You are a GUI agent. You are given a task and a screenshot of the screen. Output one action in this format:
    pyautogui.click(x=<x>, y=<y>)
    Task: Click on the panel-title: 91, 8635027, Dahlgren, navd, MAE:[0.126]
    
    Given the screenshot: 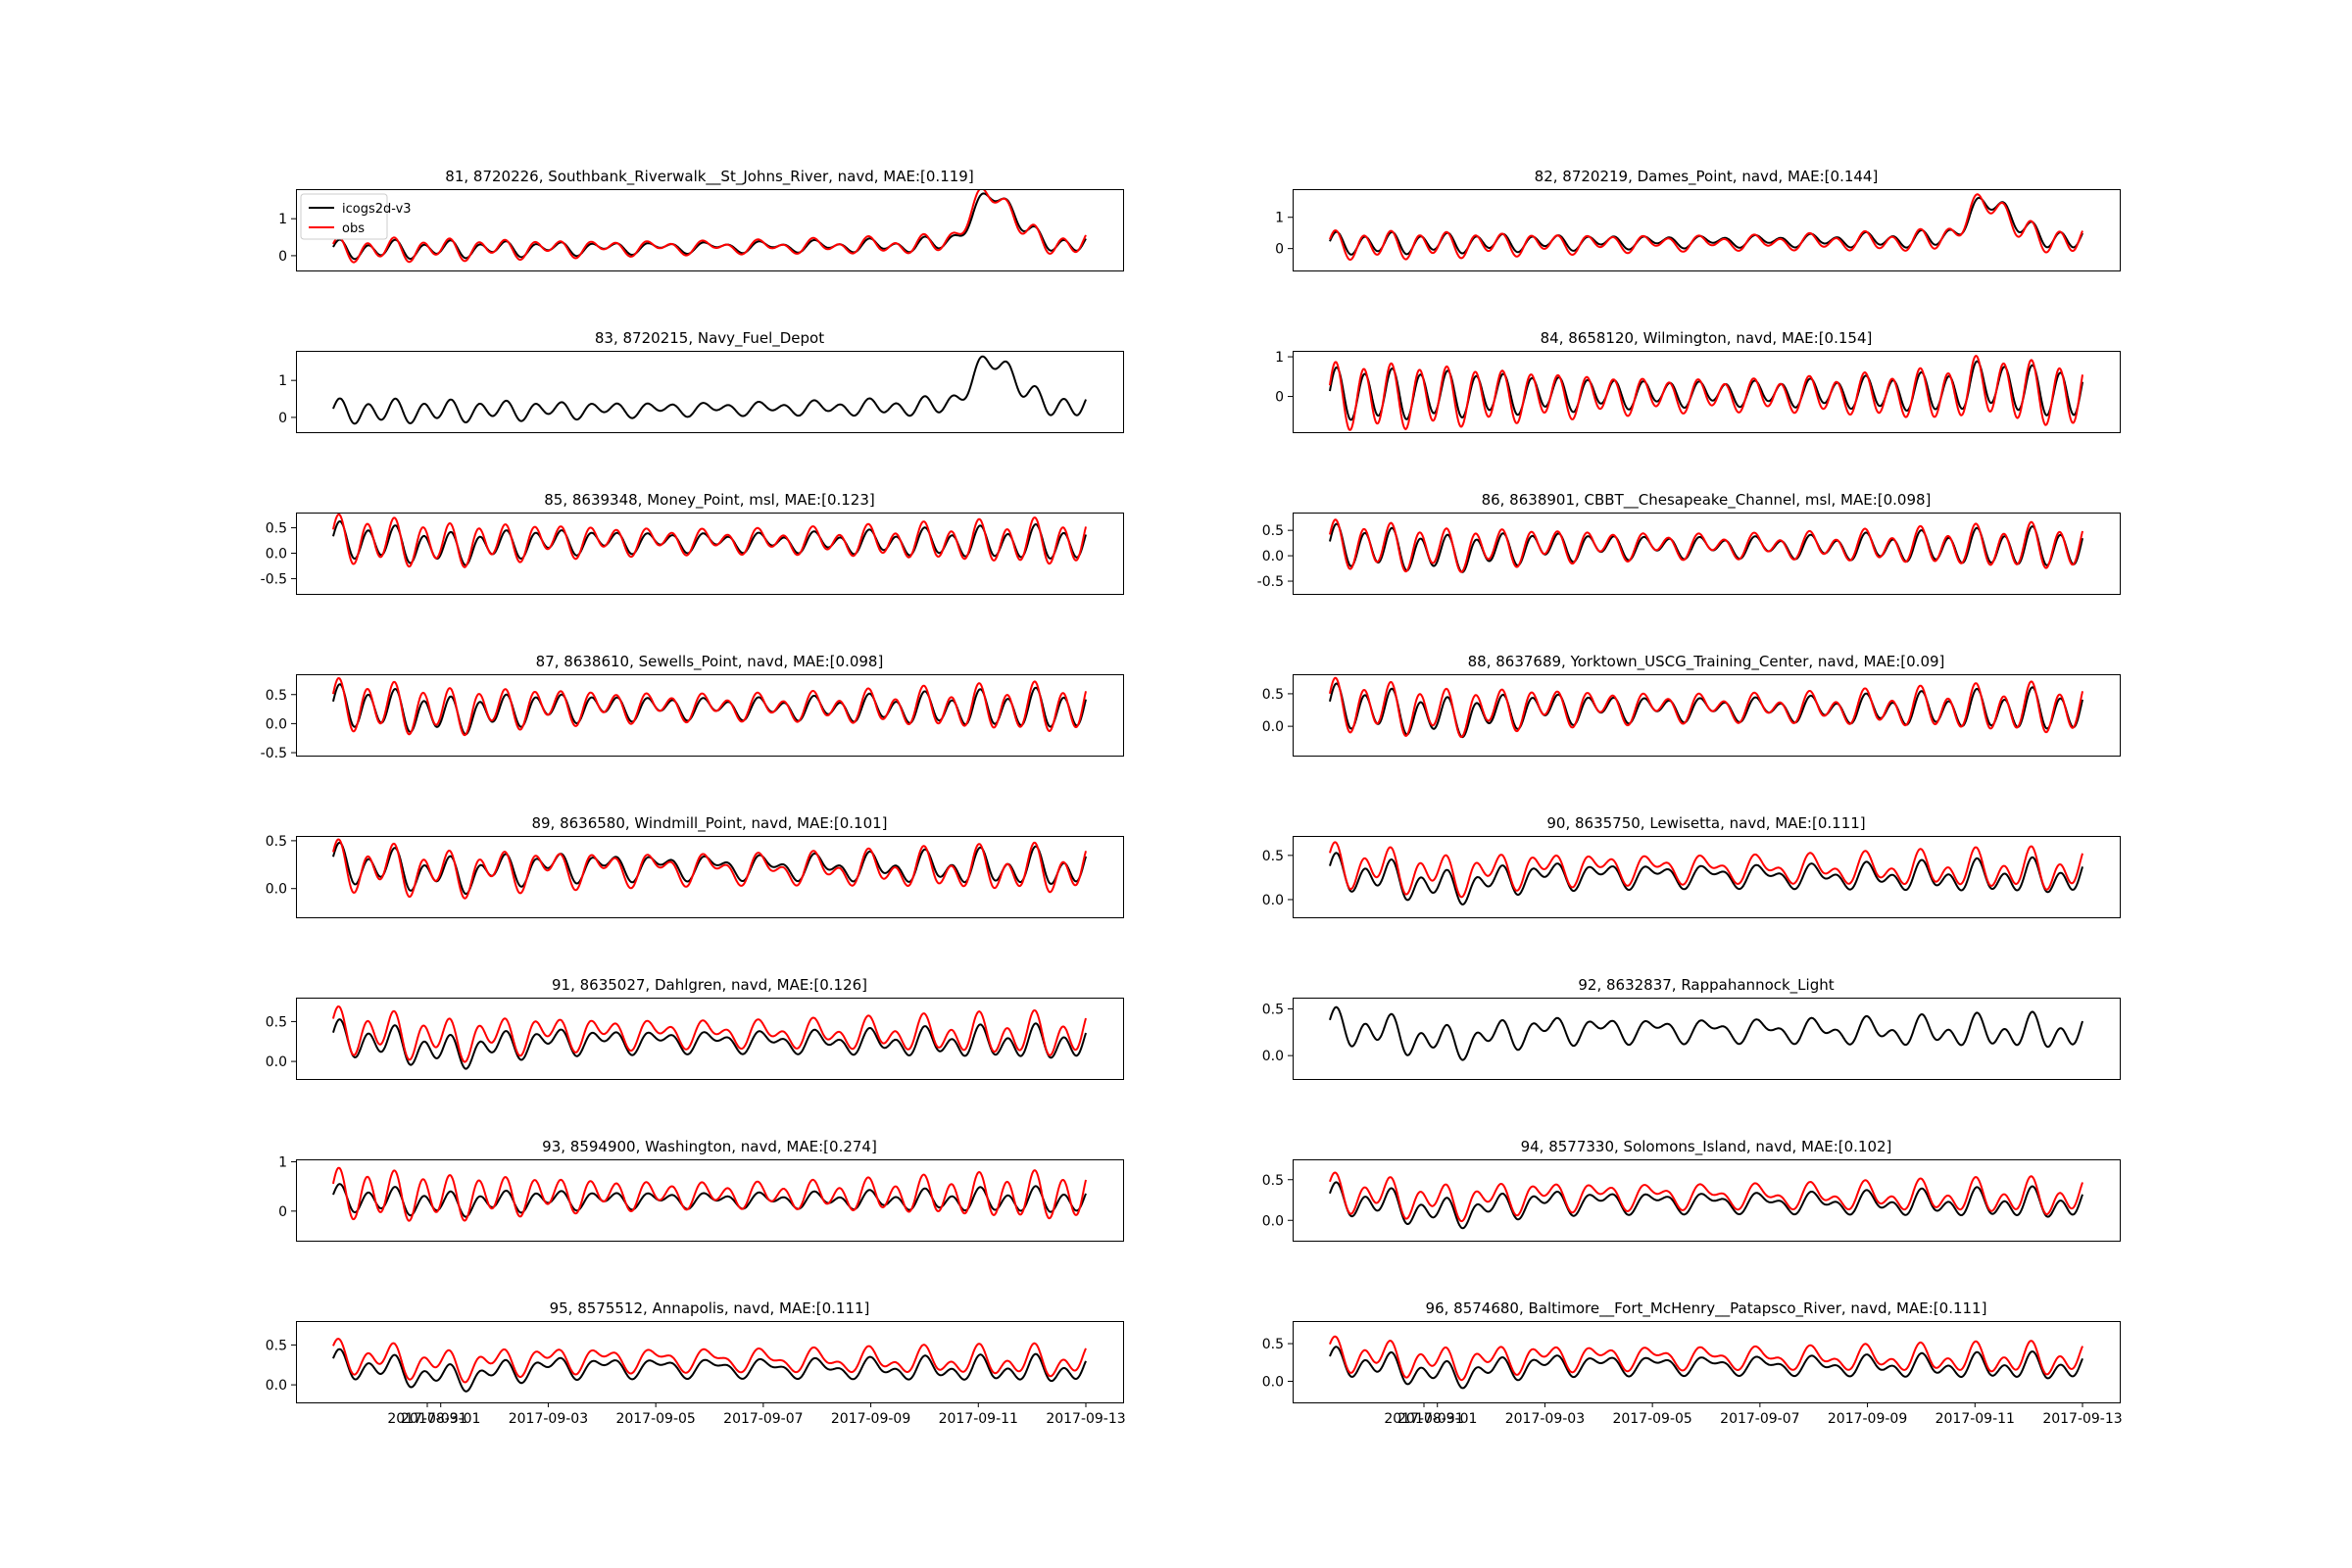 What is the action you would take?
    pyautogui.click(x=709, y=985)
    